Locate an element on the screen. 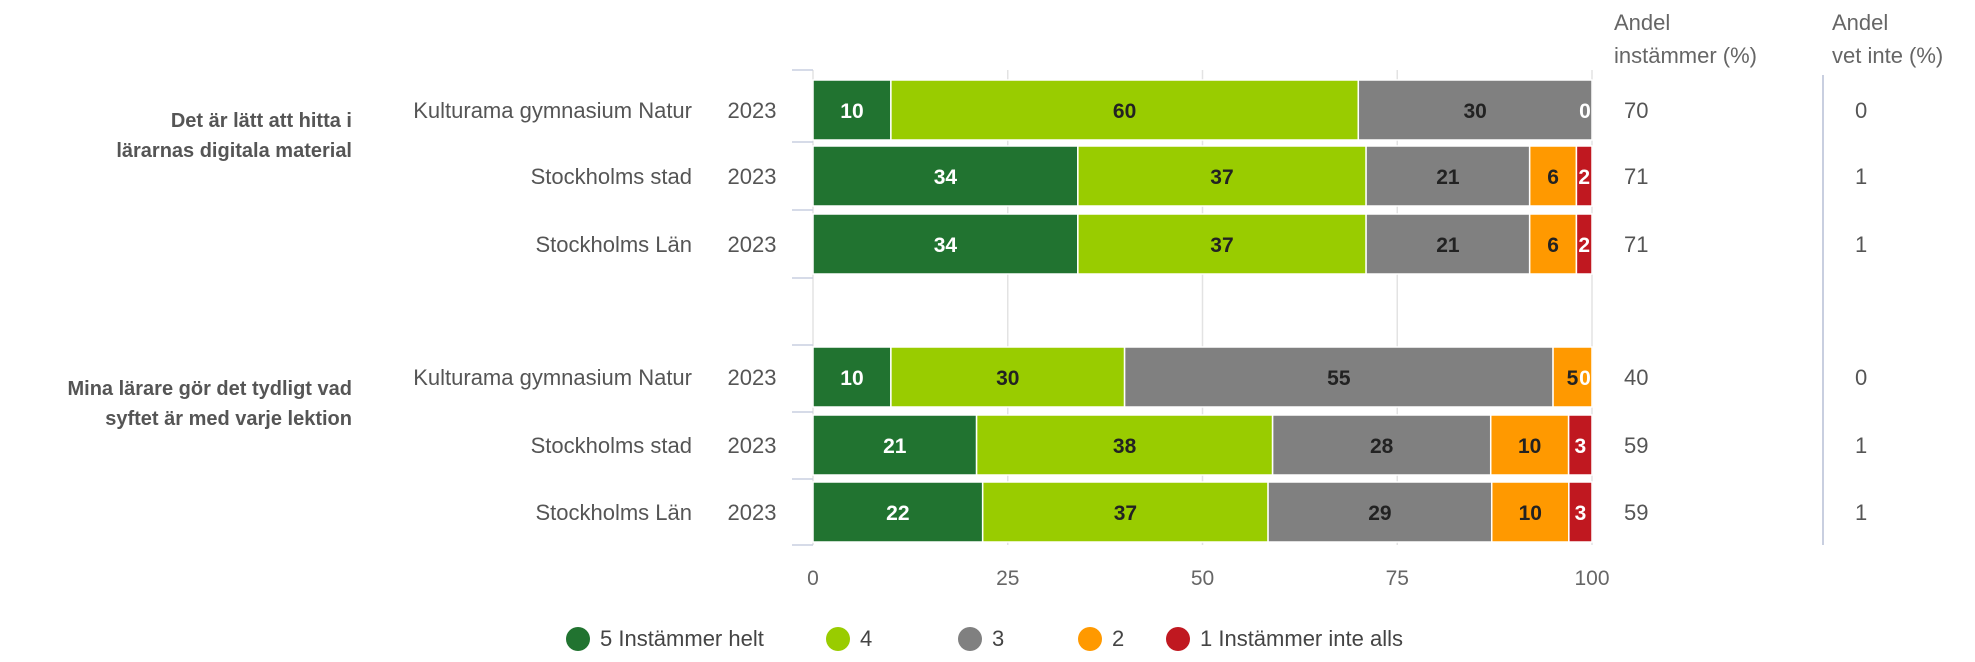 The height and width of the screenshot is (662, 1975). bar-row: Stockholms stad 2023 34 37 21 6 2 71 1 is located at coordinates (1199, 176).